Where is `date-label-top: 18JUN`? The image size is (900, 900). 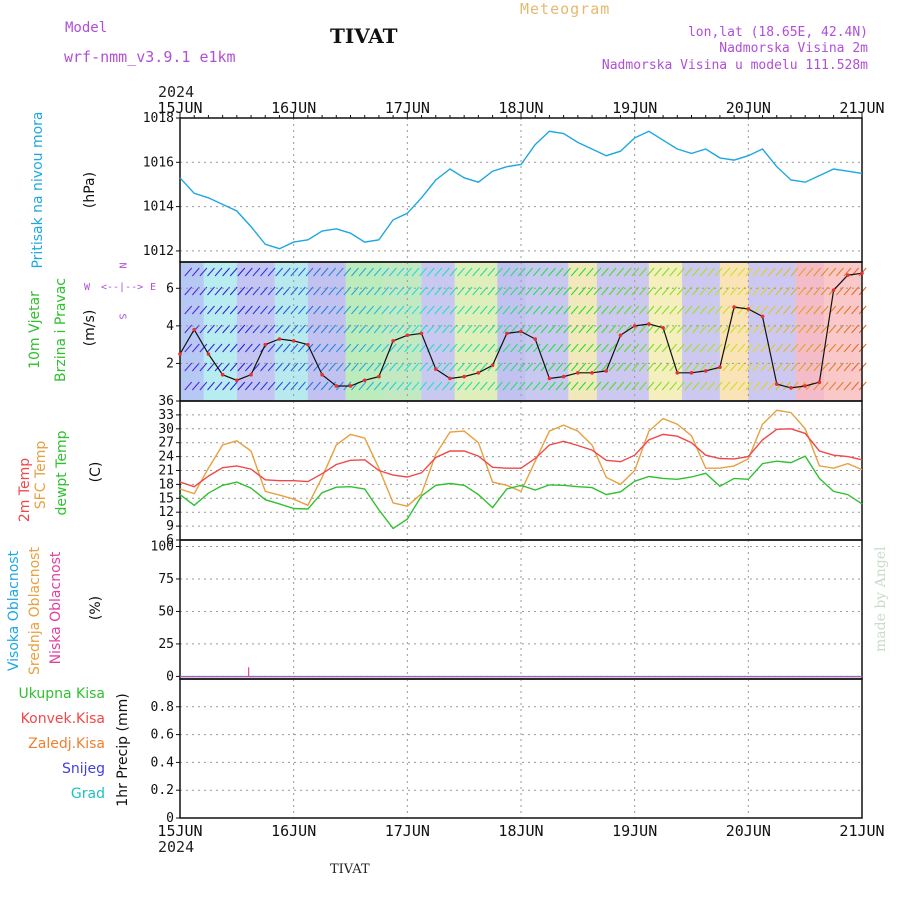
date-label-top: 18JUN is located at coordinates (520, 108).